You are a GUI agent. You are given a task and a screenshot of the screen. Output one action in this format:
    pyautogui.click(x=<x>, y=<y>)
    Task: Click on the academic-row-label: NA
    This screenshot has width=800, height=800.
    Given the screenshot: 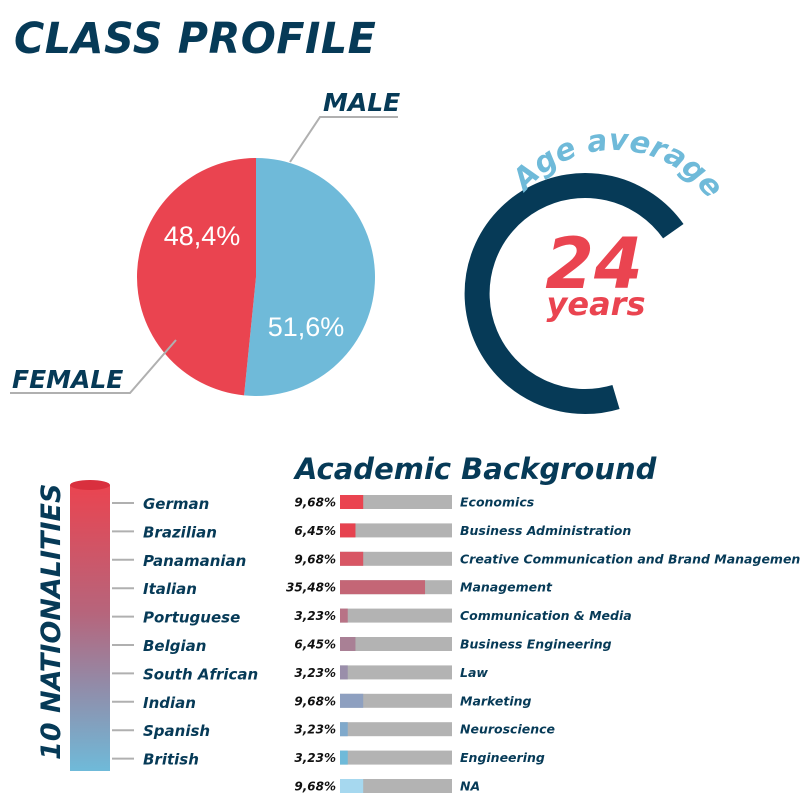 What is the action you would take?
    pyautogui.click(x=470, y=786)
    